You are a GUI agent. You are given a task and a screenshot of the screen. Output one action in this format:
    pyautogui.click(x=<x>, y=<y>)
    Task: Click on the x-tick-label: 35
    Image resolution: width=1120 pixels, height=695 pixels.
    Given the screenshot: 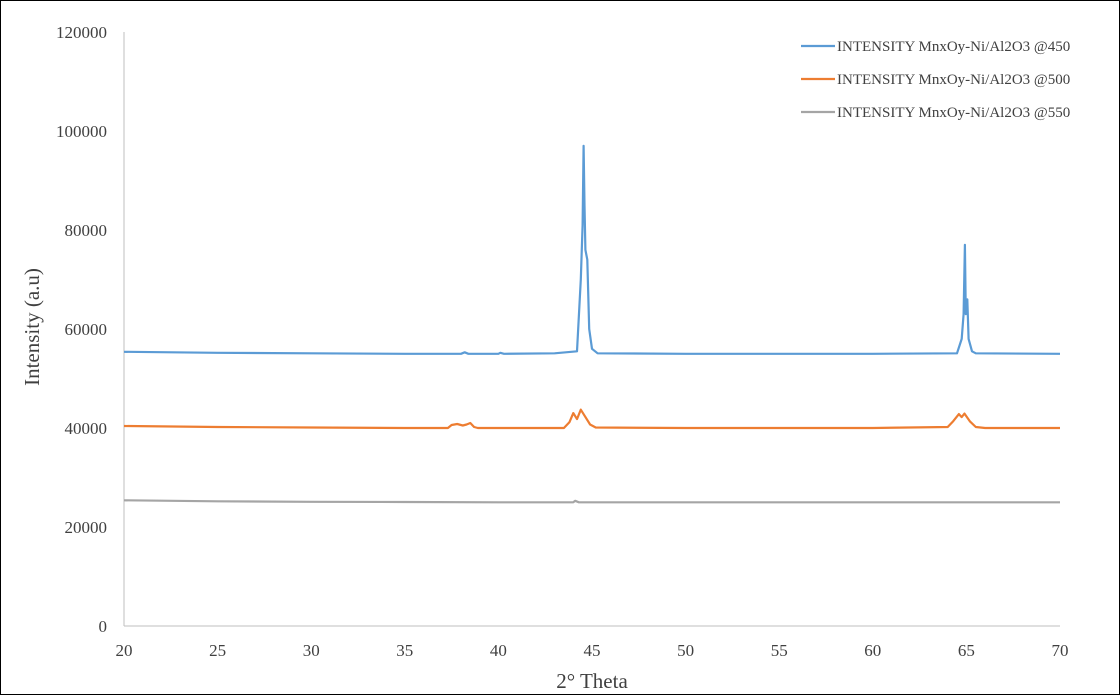 What is the action you would take?
    pyautogui.click(x=404, y=650)
    